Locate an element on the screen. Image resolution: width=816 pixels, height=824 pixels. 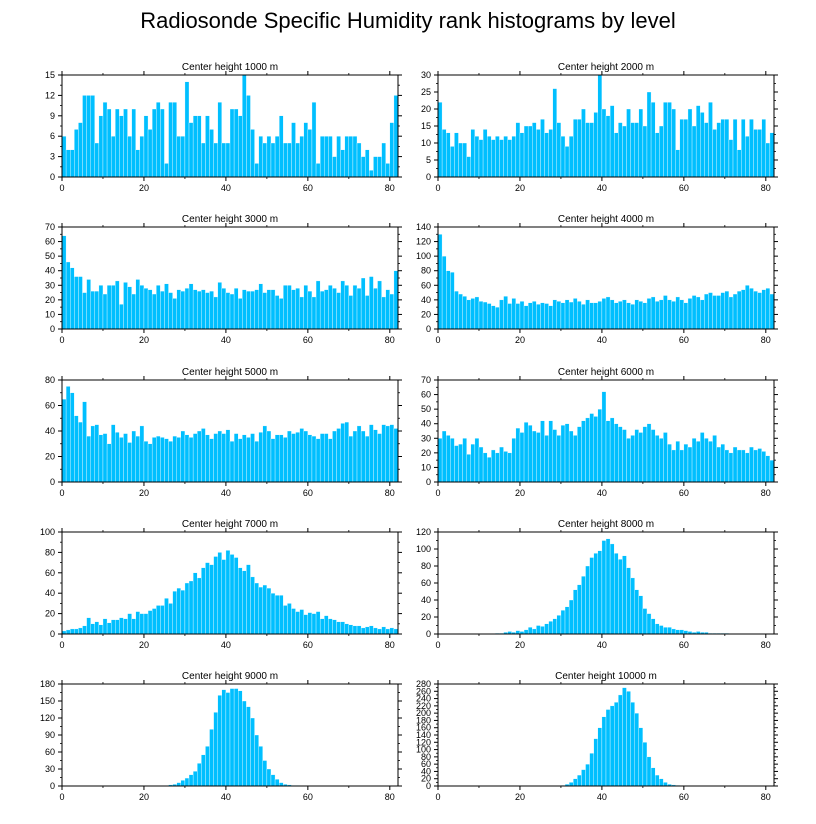
y-tick-label: 3 is located at coordinates (52, 157).